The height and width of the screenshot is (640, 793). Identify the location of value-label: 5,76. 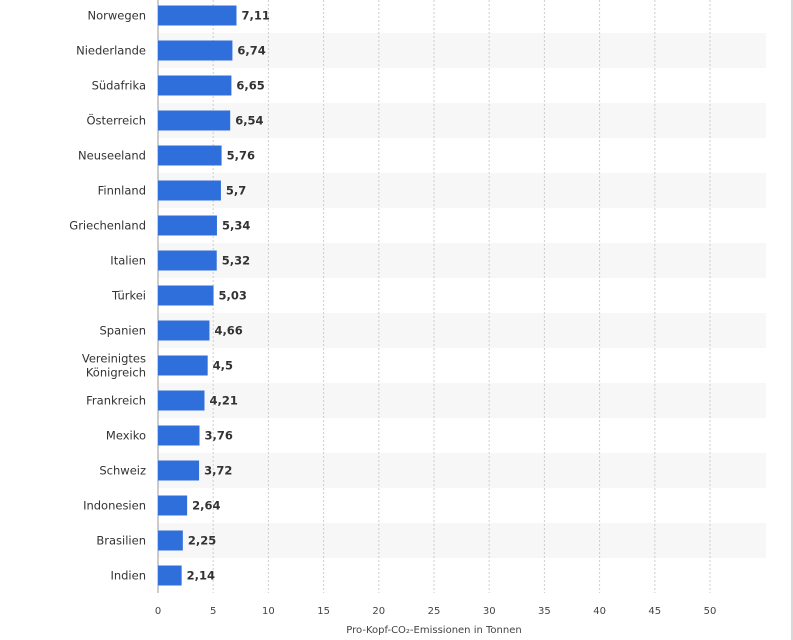
(241, 156).